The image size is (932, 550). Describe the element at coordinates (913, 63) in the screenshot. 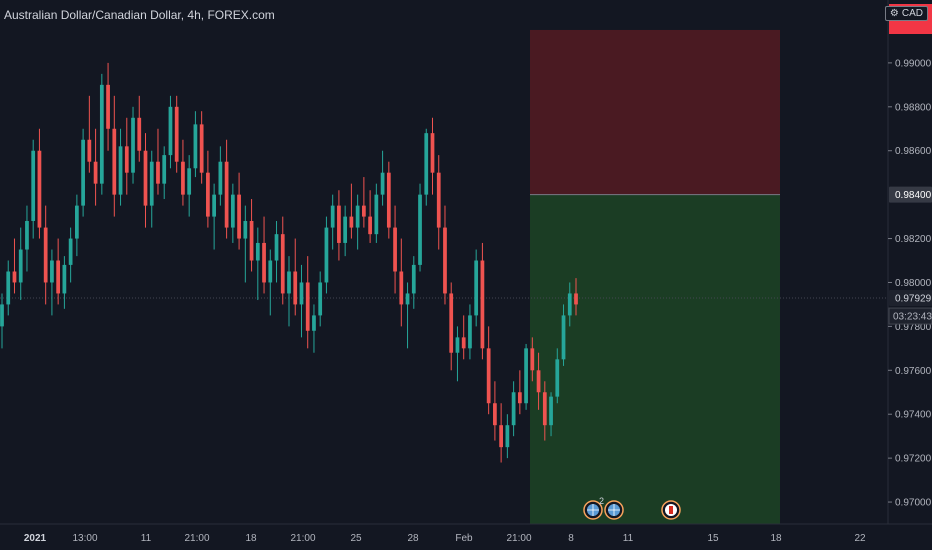

I see `price-tick-label: 0.99000` at that location.